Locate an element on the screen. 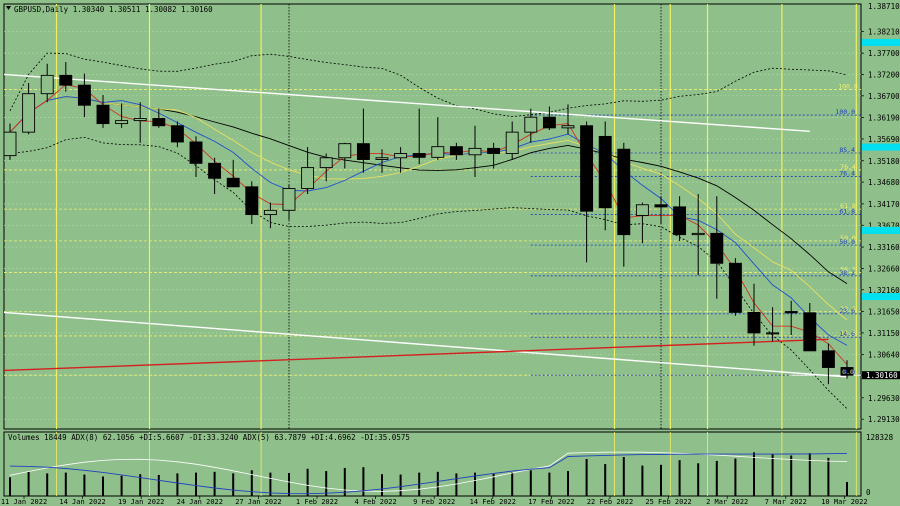  date-tick-label: 25 Feb 2022 is located at coordinates (668, 502).